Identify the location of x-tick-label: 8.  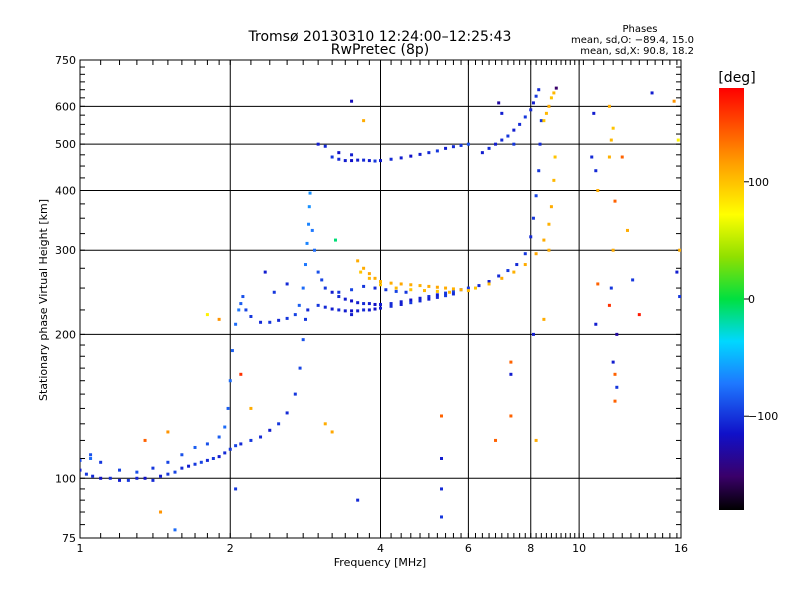
(530, 548).